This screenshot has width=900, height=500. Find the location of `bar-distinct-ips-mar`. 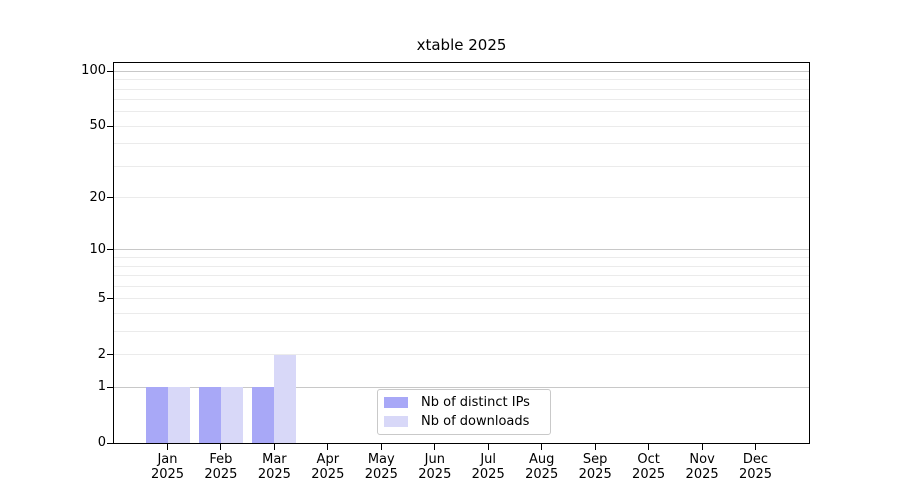

bar-distinct-ips-mar is located at coordinates (263, 415).